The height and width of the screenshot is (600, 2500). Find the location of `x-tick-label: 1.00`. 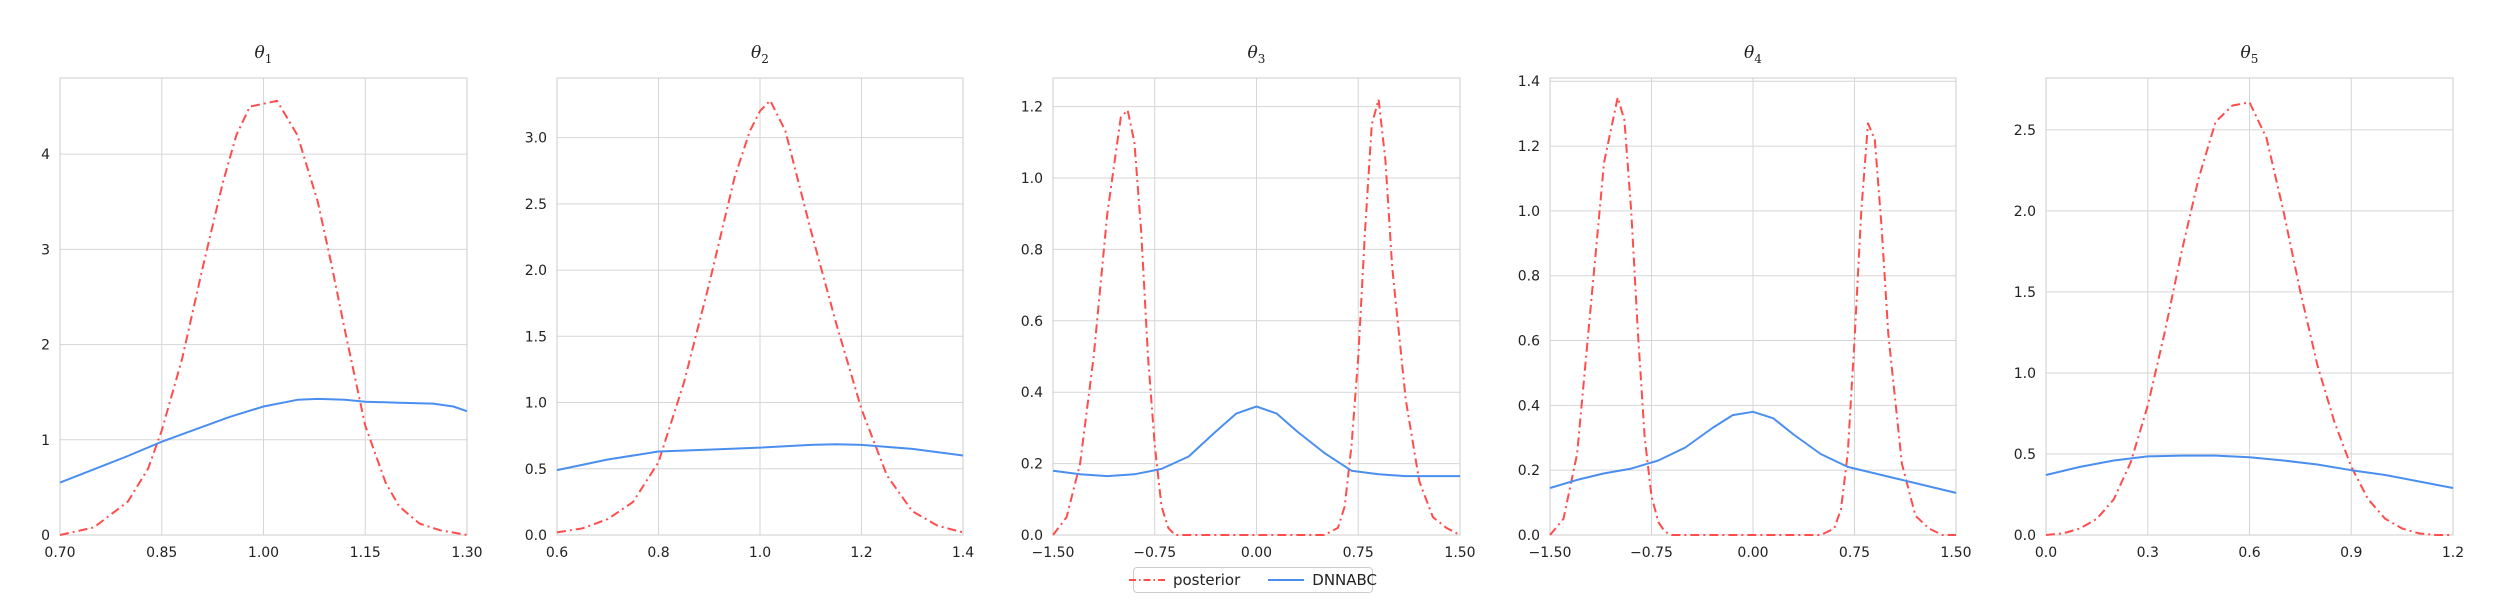

x-tick-label: 1.00 is located at coordinates (263, 553).